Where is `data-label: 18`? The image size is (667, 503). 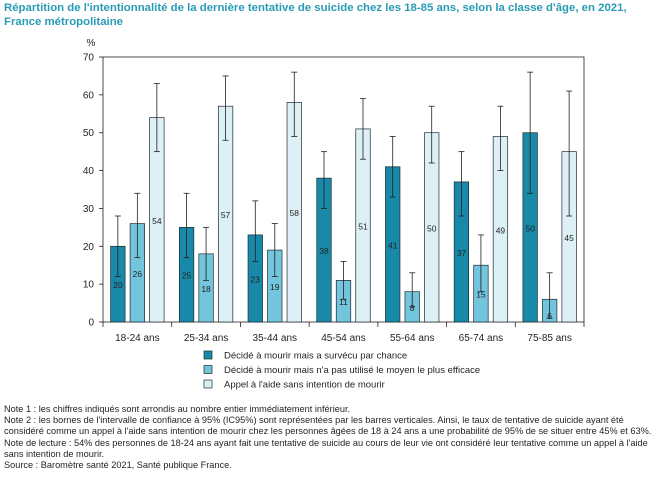 data-label: 18 is located at coordinates (206, 289).